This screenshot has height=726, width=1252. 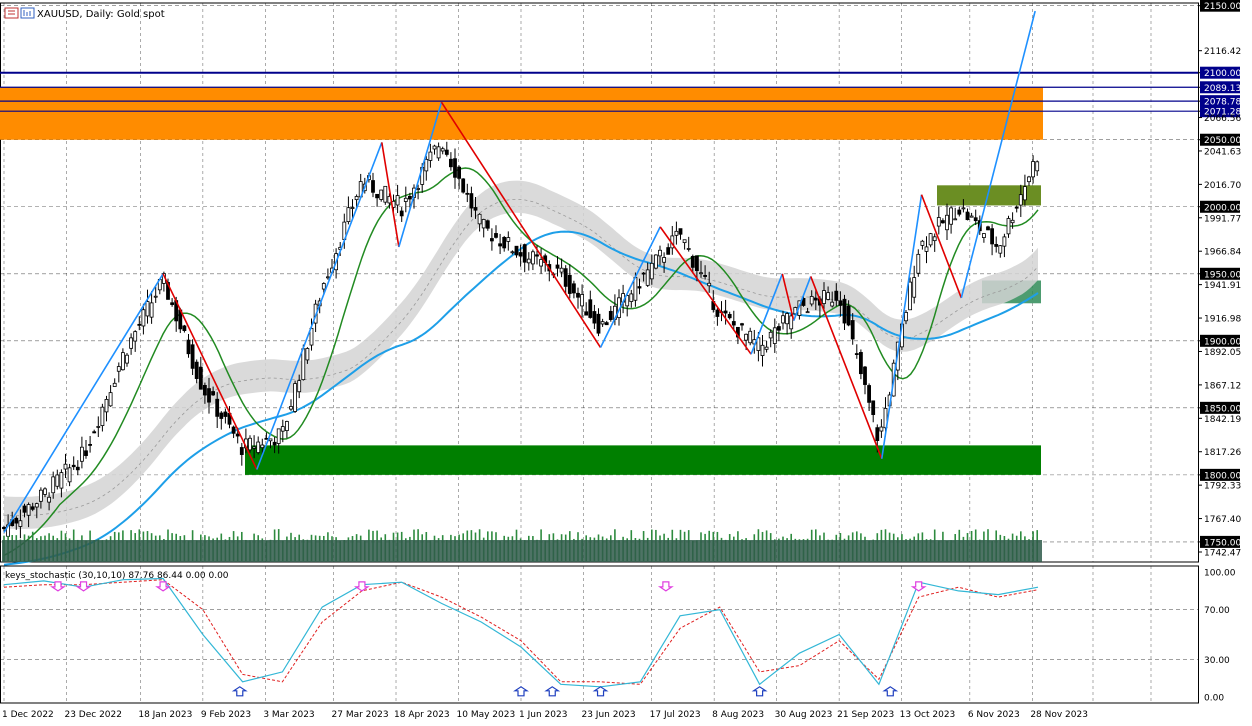 What do you see at coordinates (165, 715) in the screenshot?
I see `x-tick-label: 18 Jan 2023` at bounding box center [165, 715].